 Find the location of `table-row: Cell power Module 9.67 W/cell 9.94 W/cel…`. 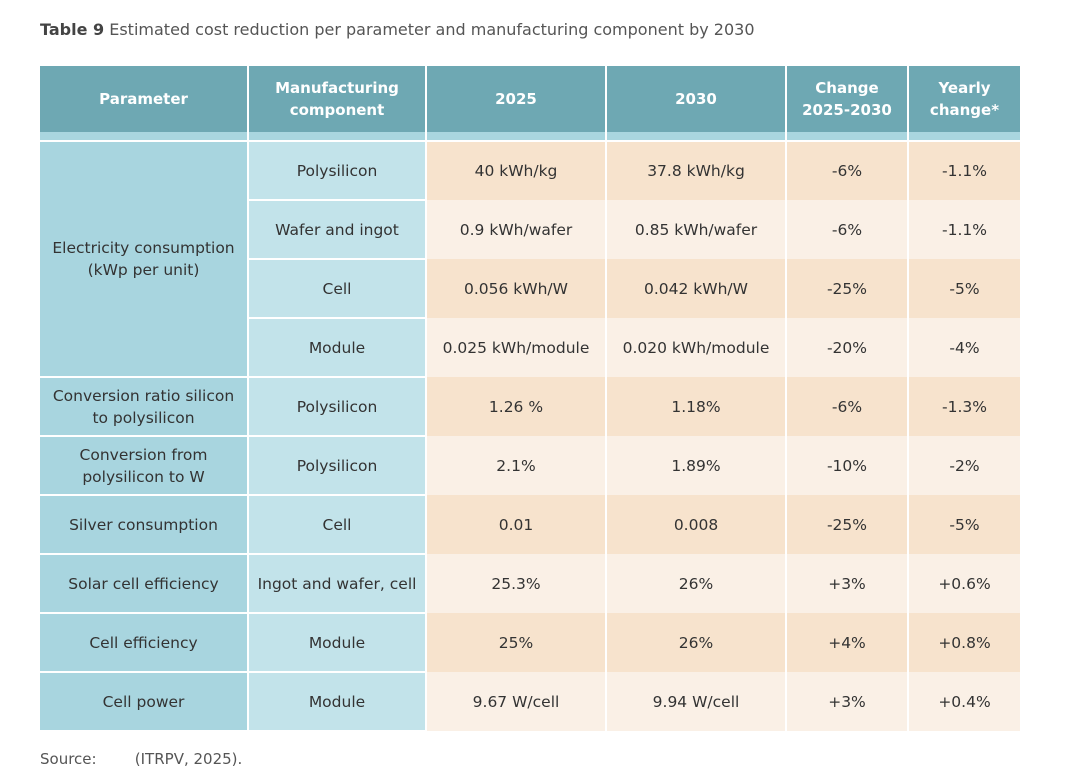

table-row: Cell power Module 9.67 W/cell 9.94 W/cel… is located at coordinates (530, 702).